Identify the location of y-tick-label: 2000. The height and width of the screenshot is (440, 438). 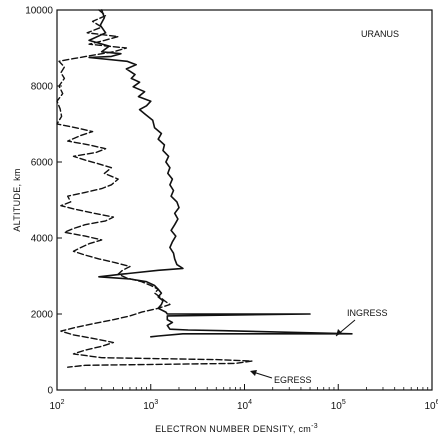
(42, 315).